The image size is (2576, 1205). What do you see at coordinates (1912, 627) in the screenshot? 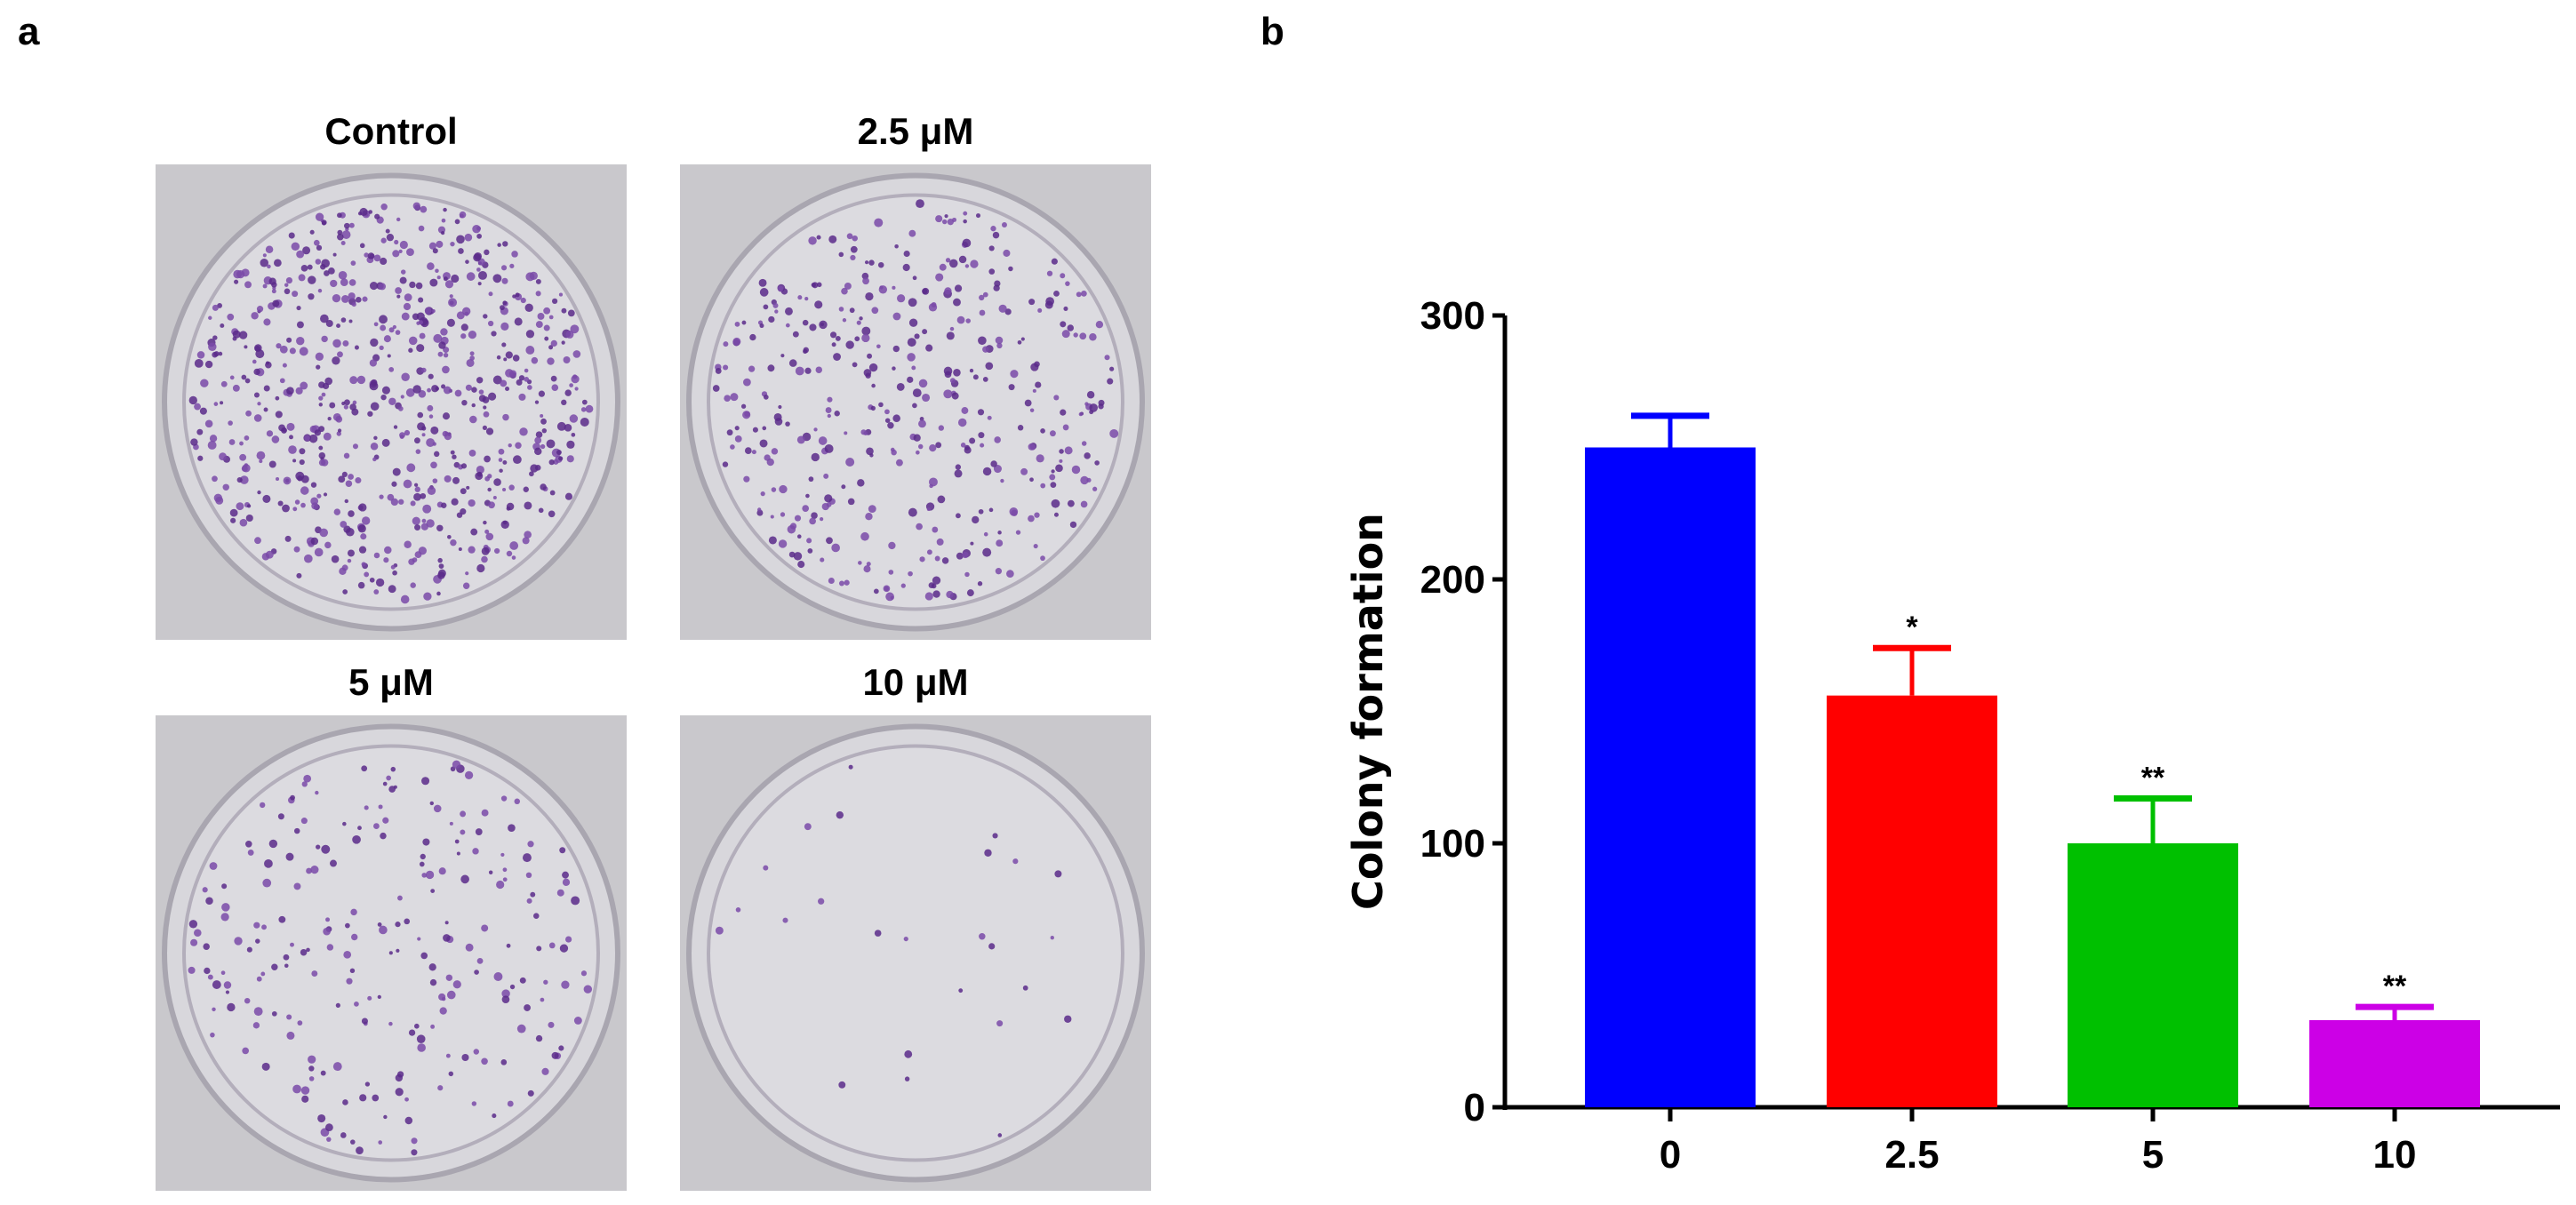
I see `significance-marker: *` at bounding box center [1912, 627].